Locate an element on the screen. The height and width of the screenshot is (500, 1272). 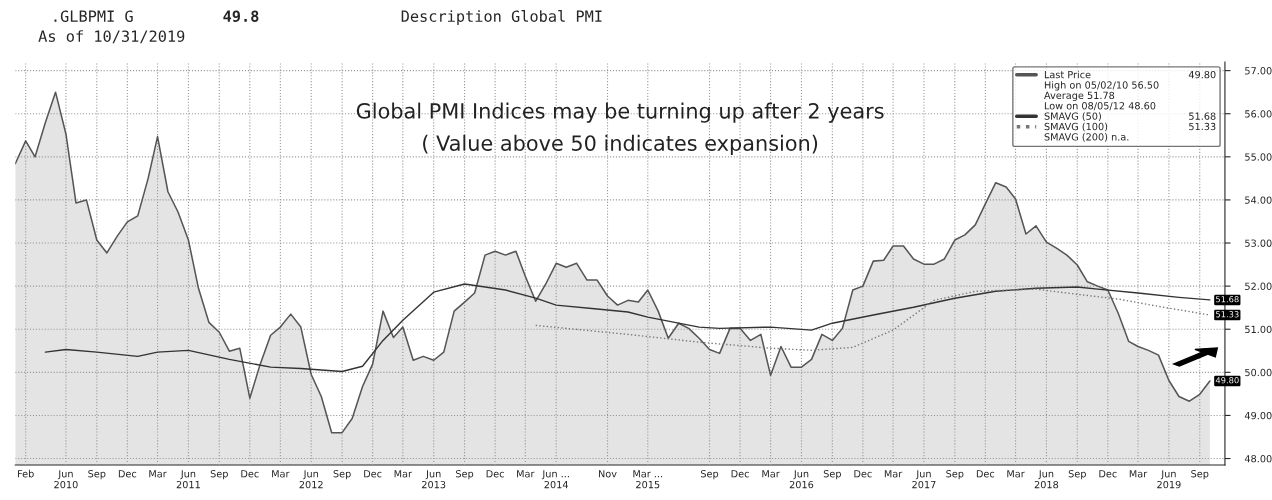
data-label: 51.33 is located at coordinates (1227, 314).